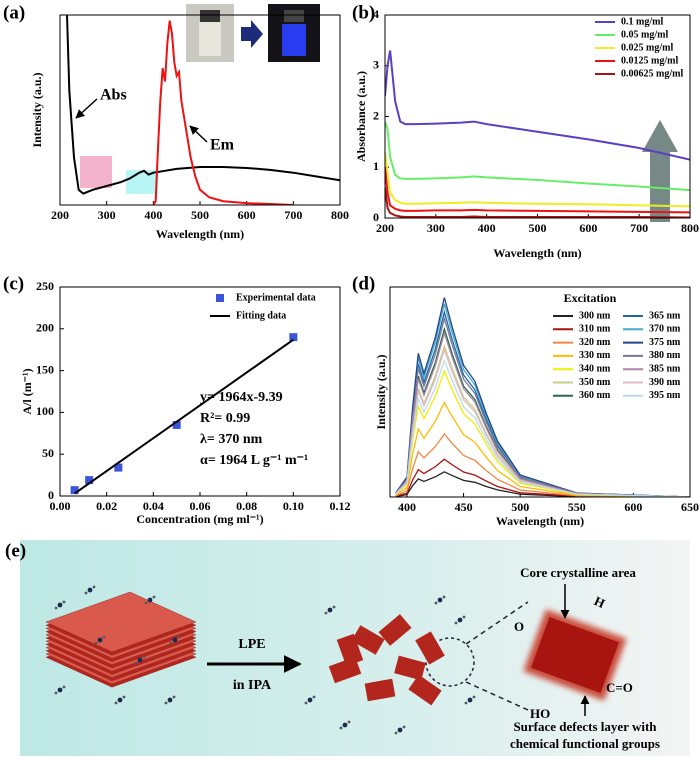 Image resolution: width=700 pixels, height=760 pixels. What do you see at coordinates (210, 39) in the screenshot?
I see `vial` at bounding box center [210, 39].